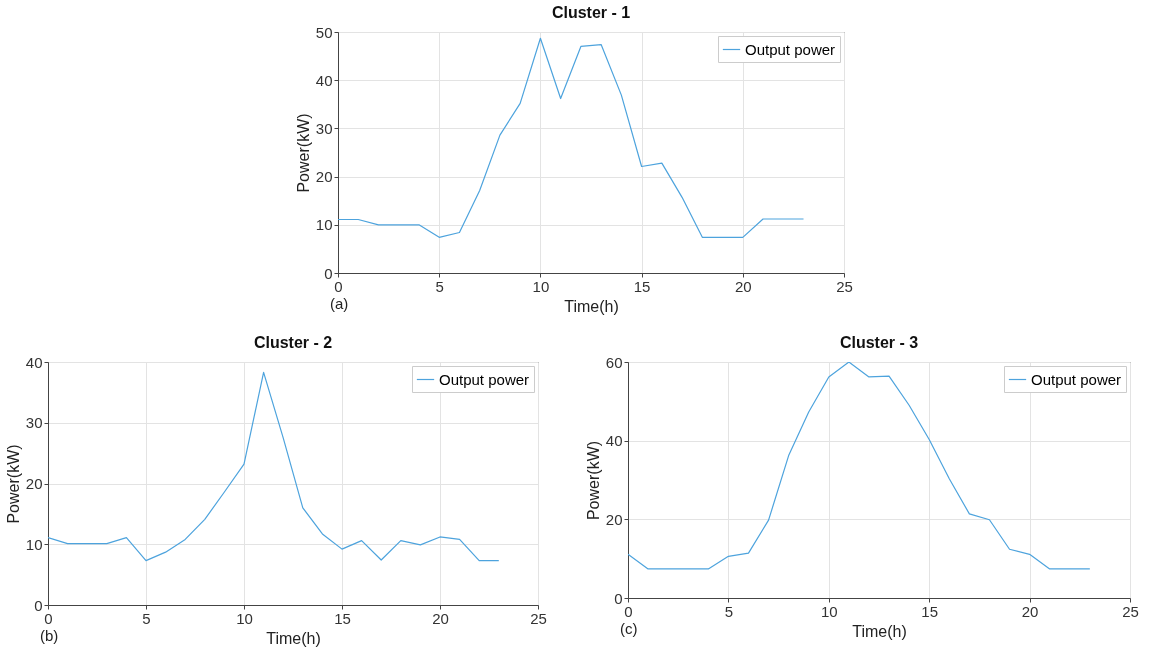  Describe the element at coordinates (339, 303) in the screenshot. I see `text: (a)` at that location.